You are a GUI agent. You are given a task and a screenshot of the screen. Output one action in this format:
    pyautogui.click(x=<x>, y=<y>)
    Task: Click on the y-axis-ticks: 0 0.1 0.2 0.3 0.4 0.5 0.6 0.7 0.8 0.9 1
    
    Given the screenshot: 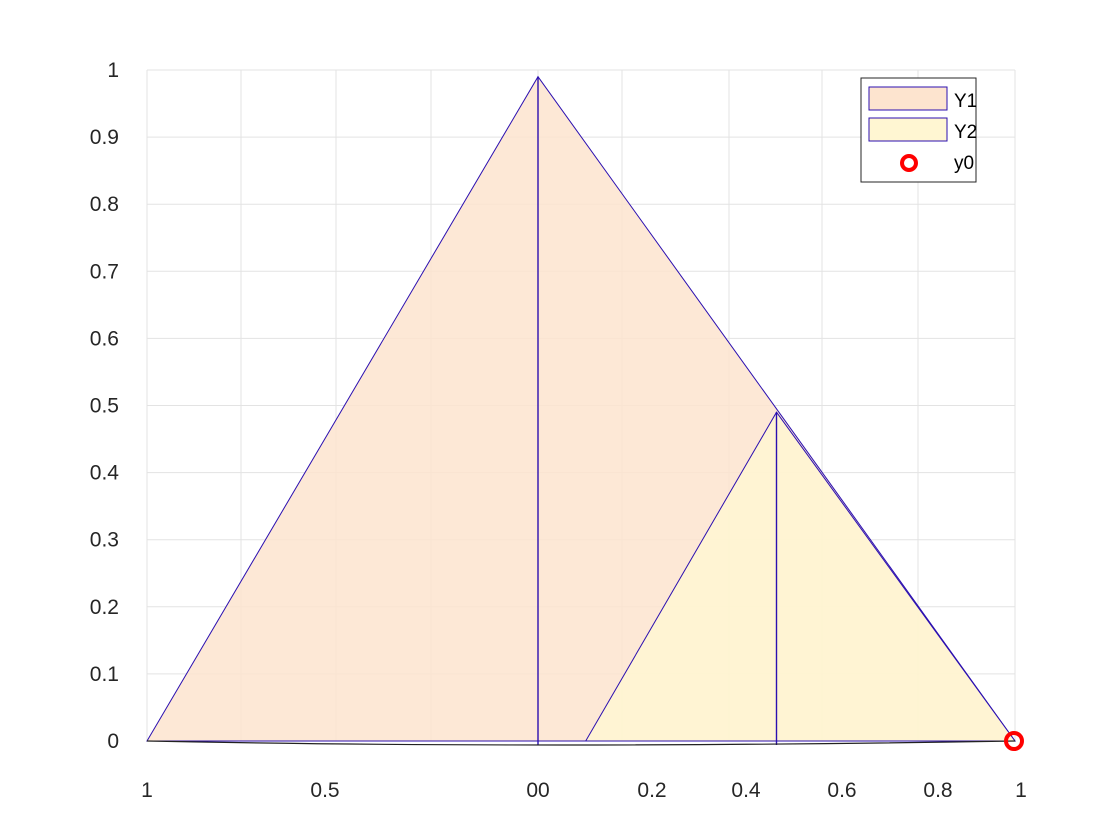 What is the action you would take?
    pyautogui.click(x=105, y=406)
    